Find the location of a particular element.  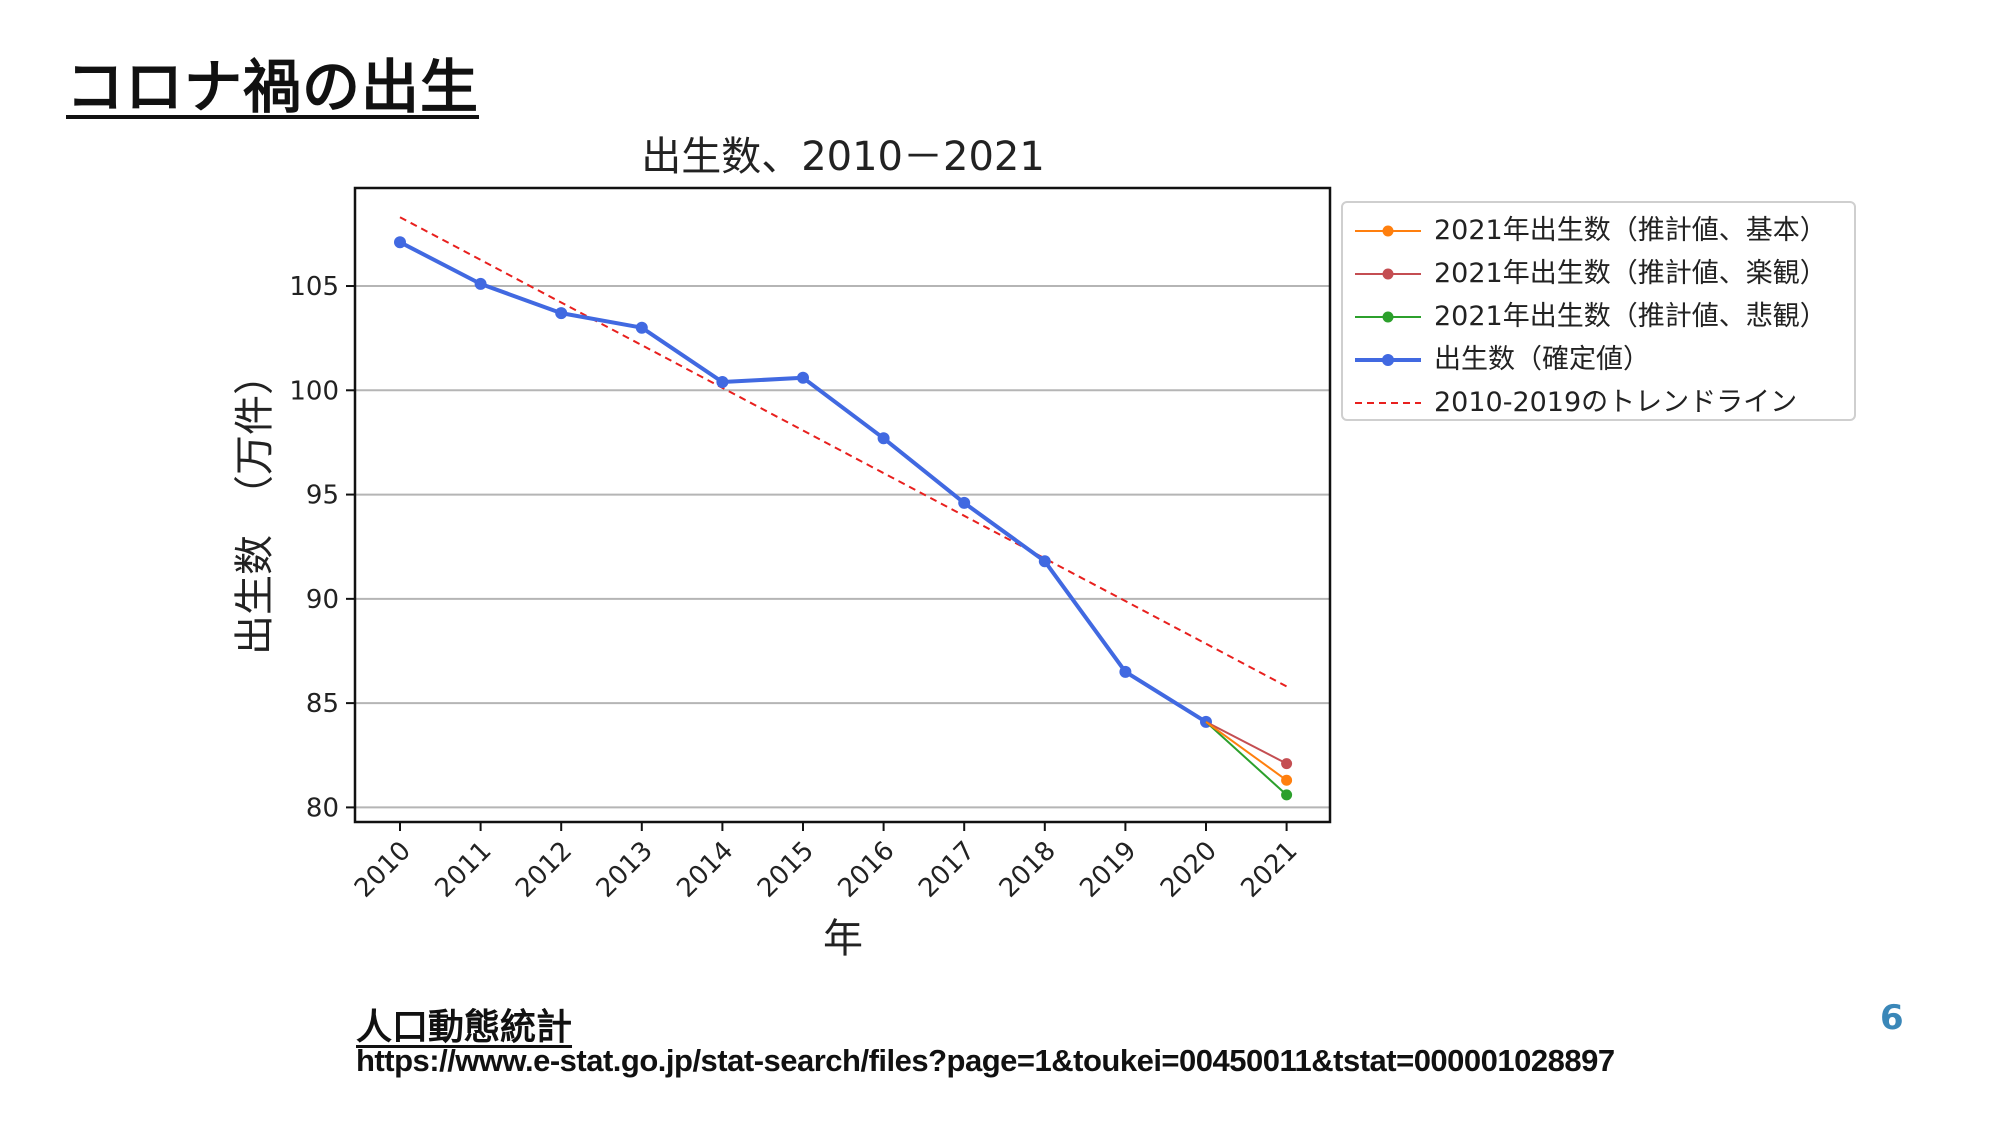

x-axis-label: 年 is located at coordinates (843, 939).